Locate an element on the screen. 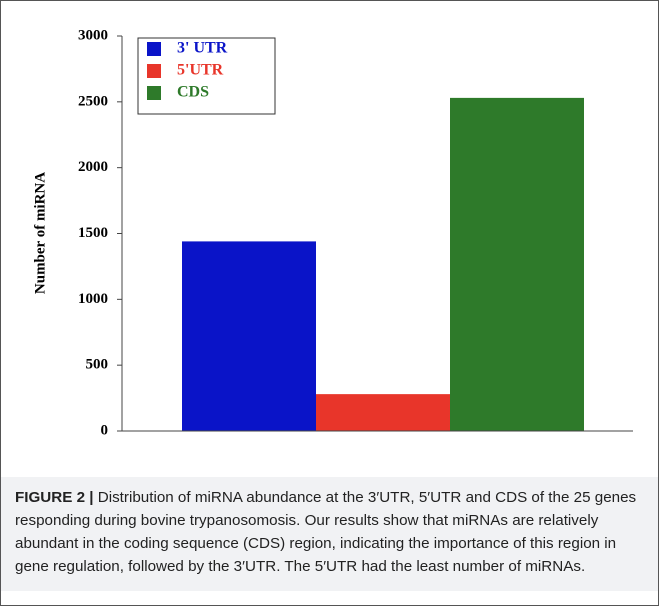 Image resolution: width=659 pixels, height=606 pixels. y-axis-label: Number of miRNA is located at coordinates (40, 233).